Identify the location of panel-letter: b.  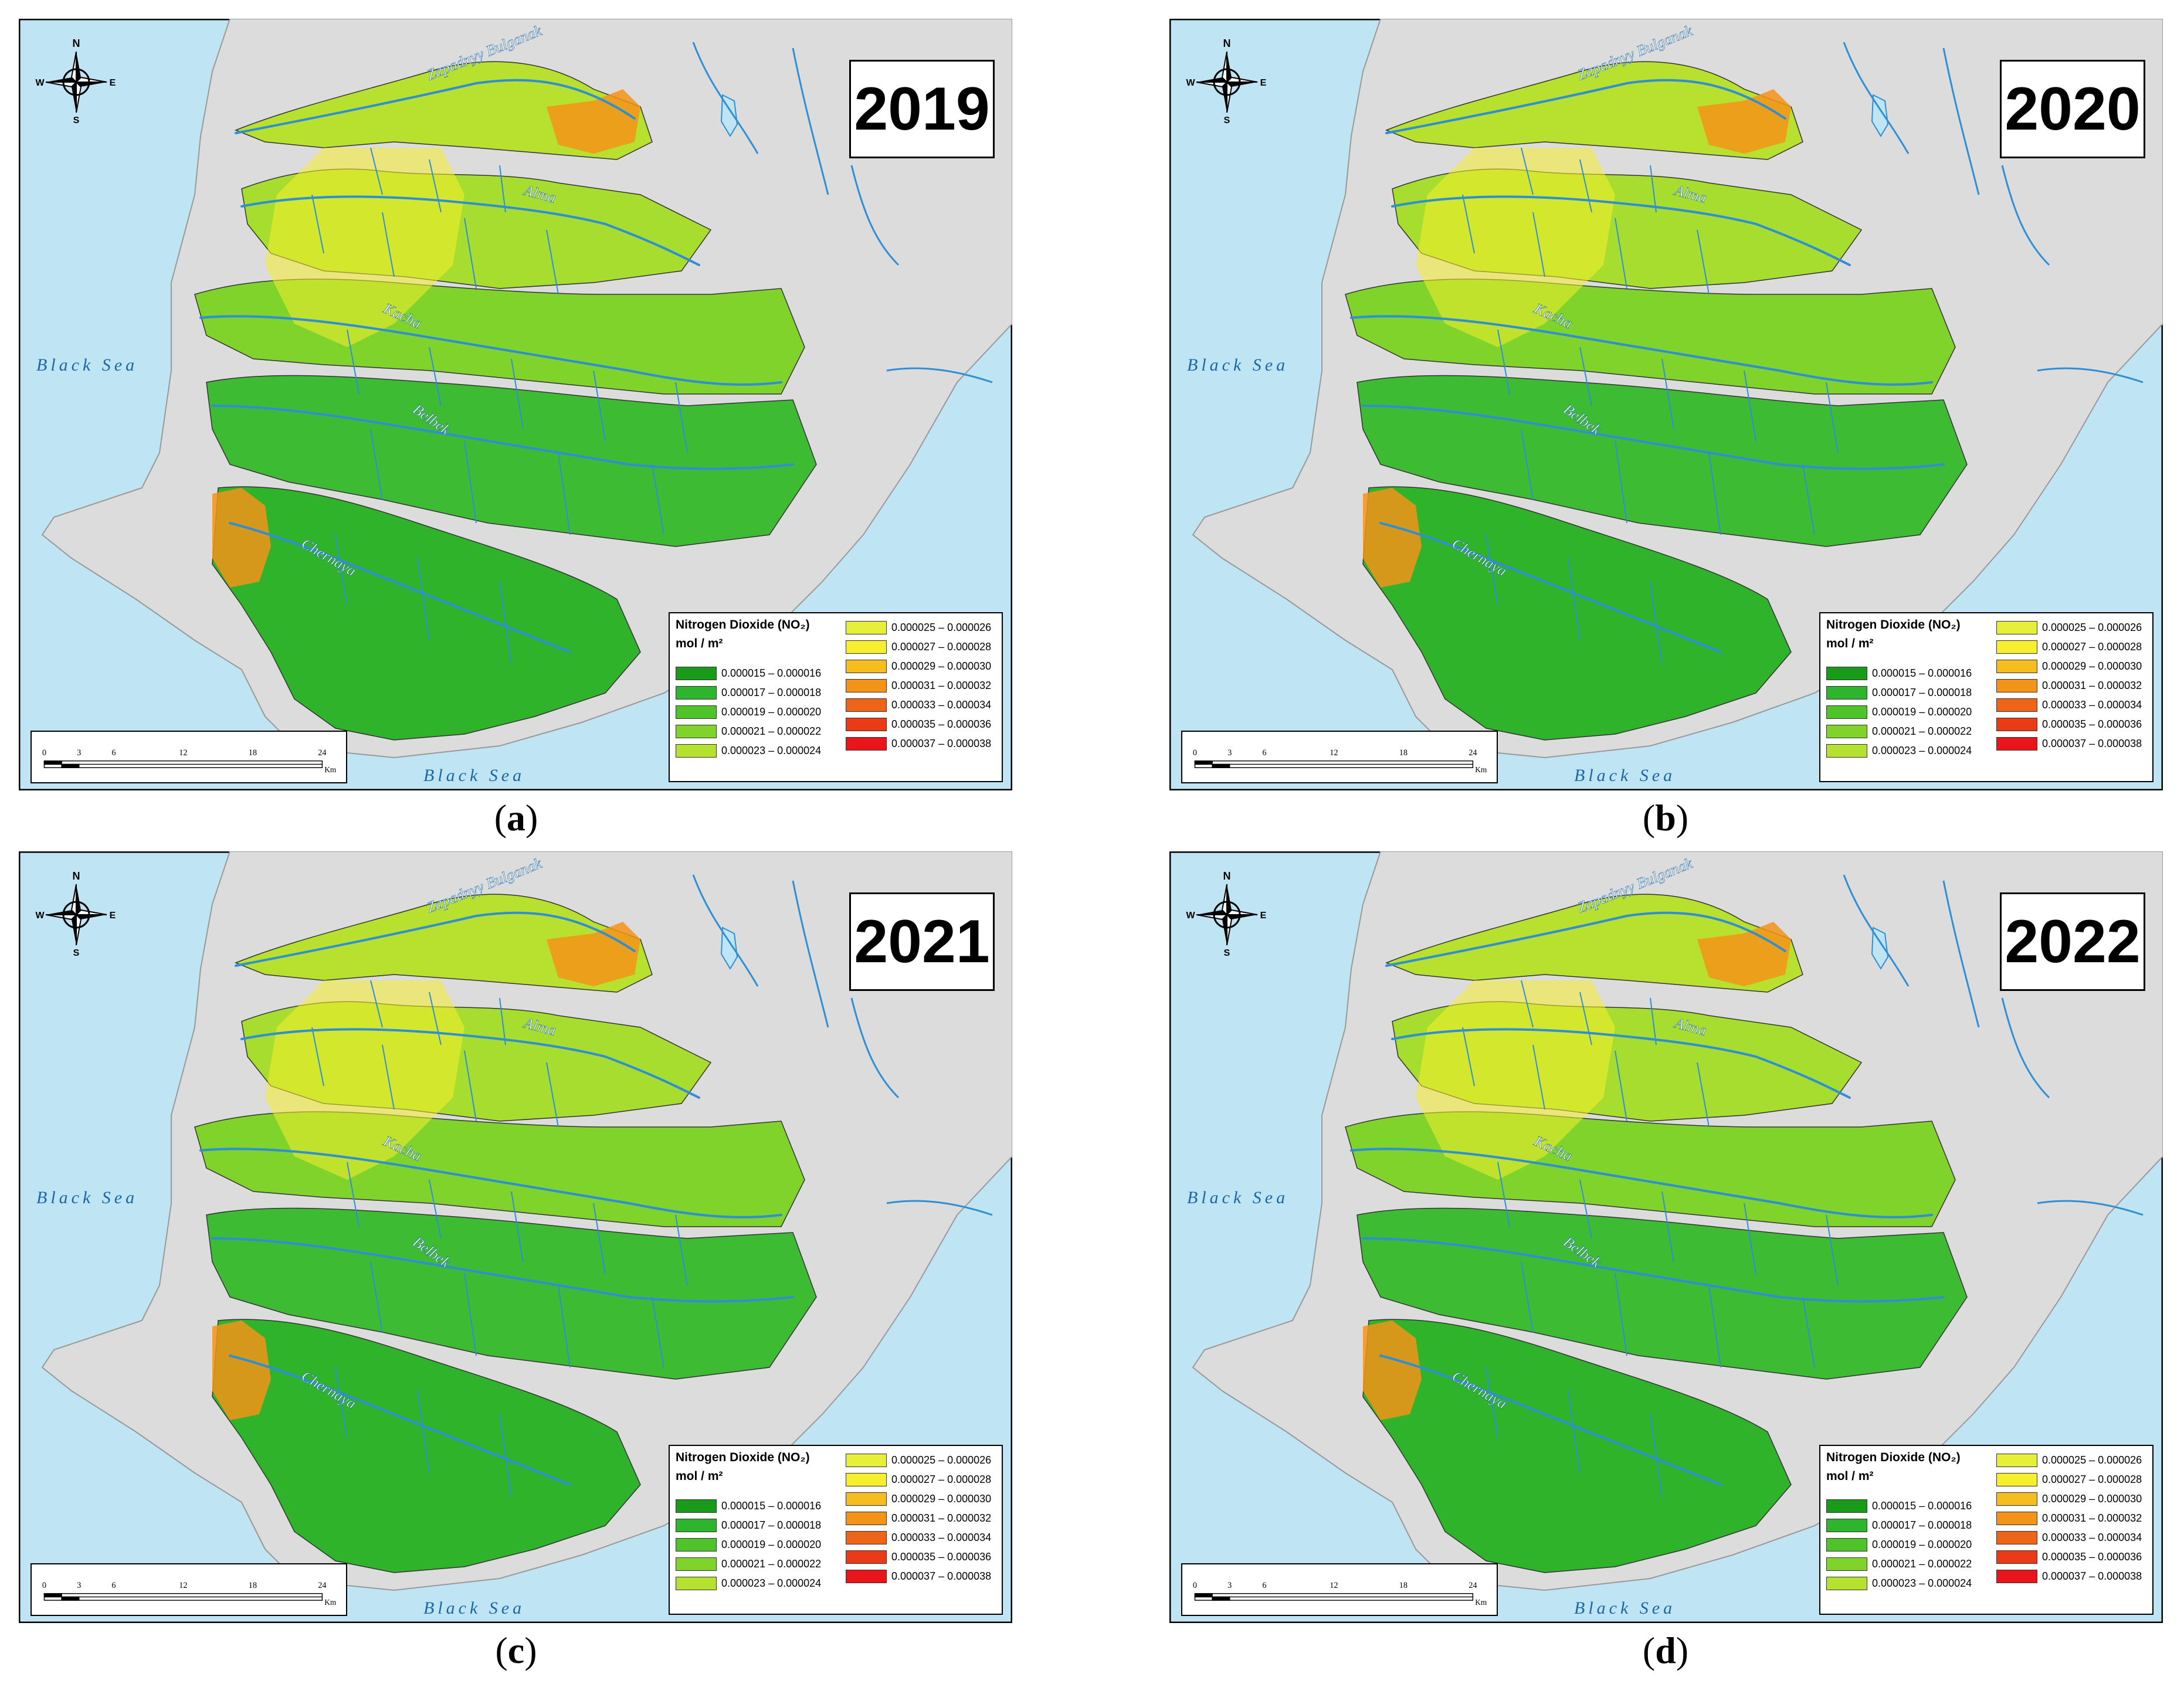
(1665, 817).